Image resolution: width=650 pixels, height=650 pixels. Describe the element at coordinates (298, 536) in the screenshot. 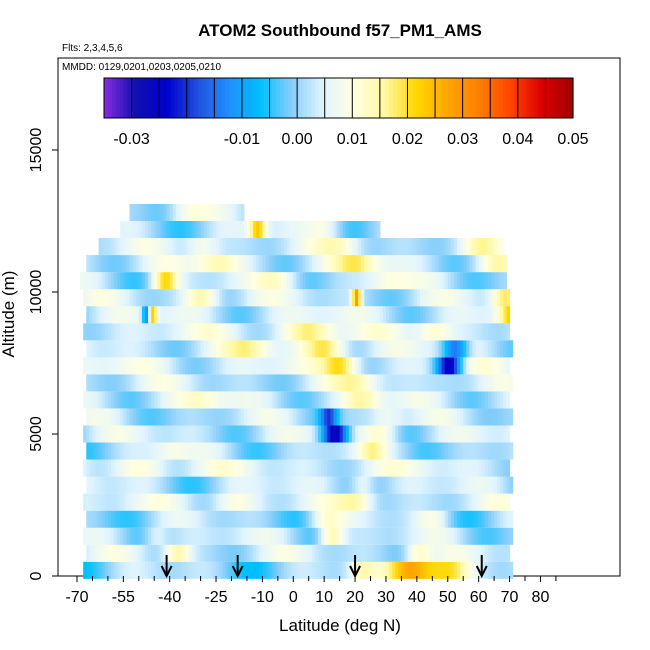

I see `heatmap-row` at that location.